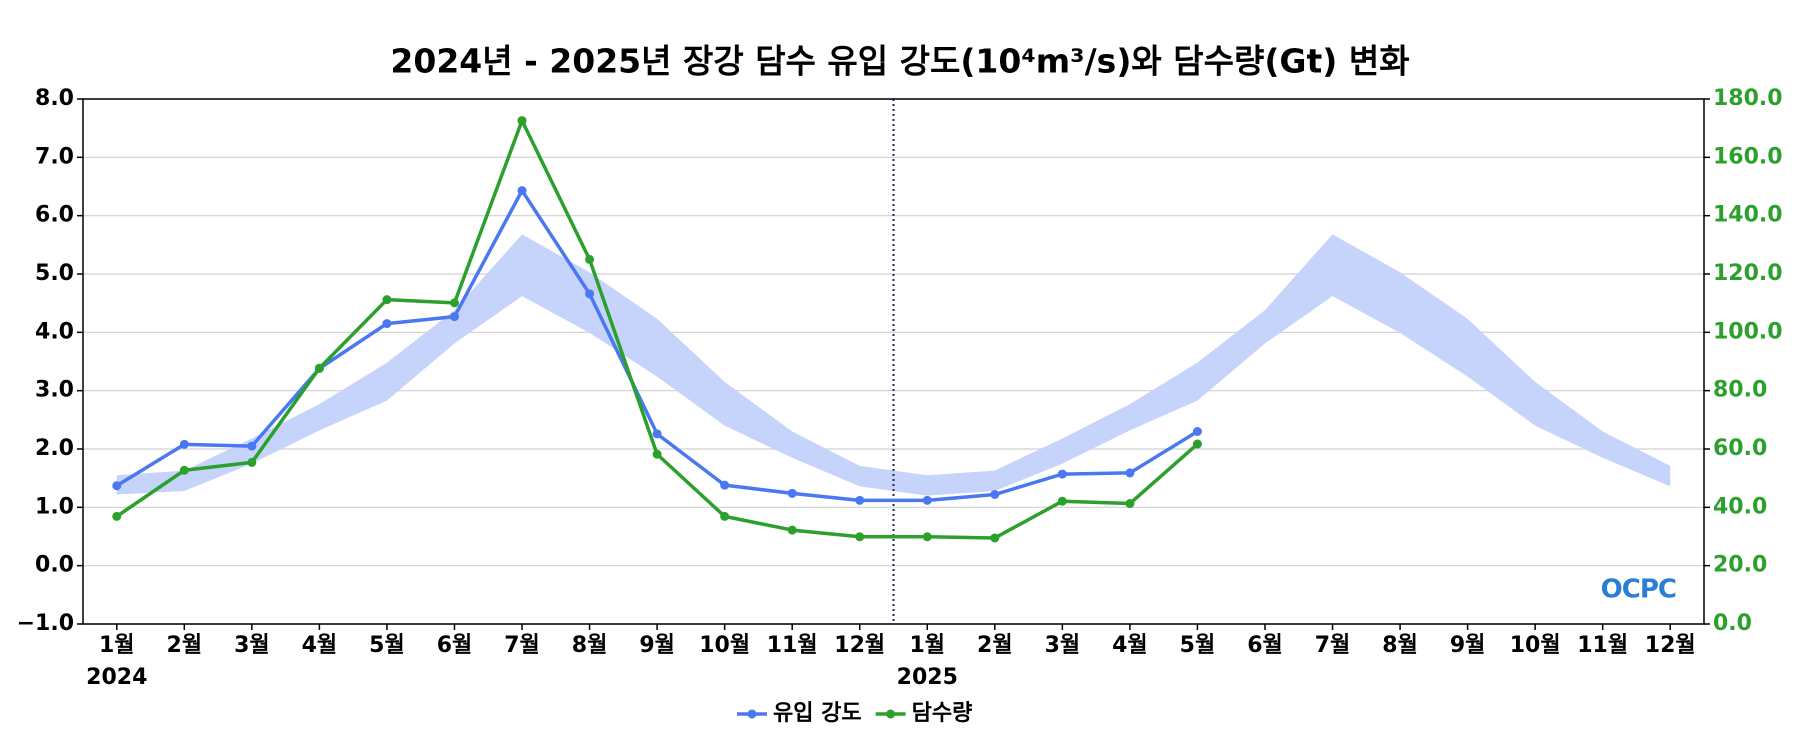 The image size is (1800, 750). What do you see at coordinates (1748, 215) in the screenshot?
I see `y2-tick-label: 140.0` at bounding box center [1748, 215].